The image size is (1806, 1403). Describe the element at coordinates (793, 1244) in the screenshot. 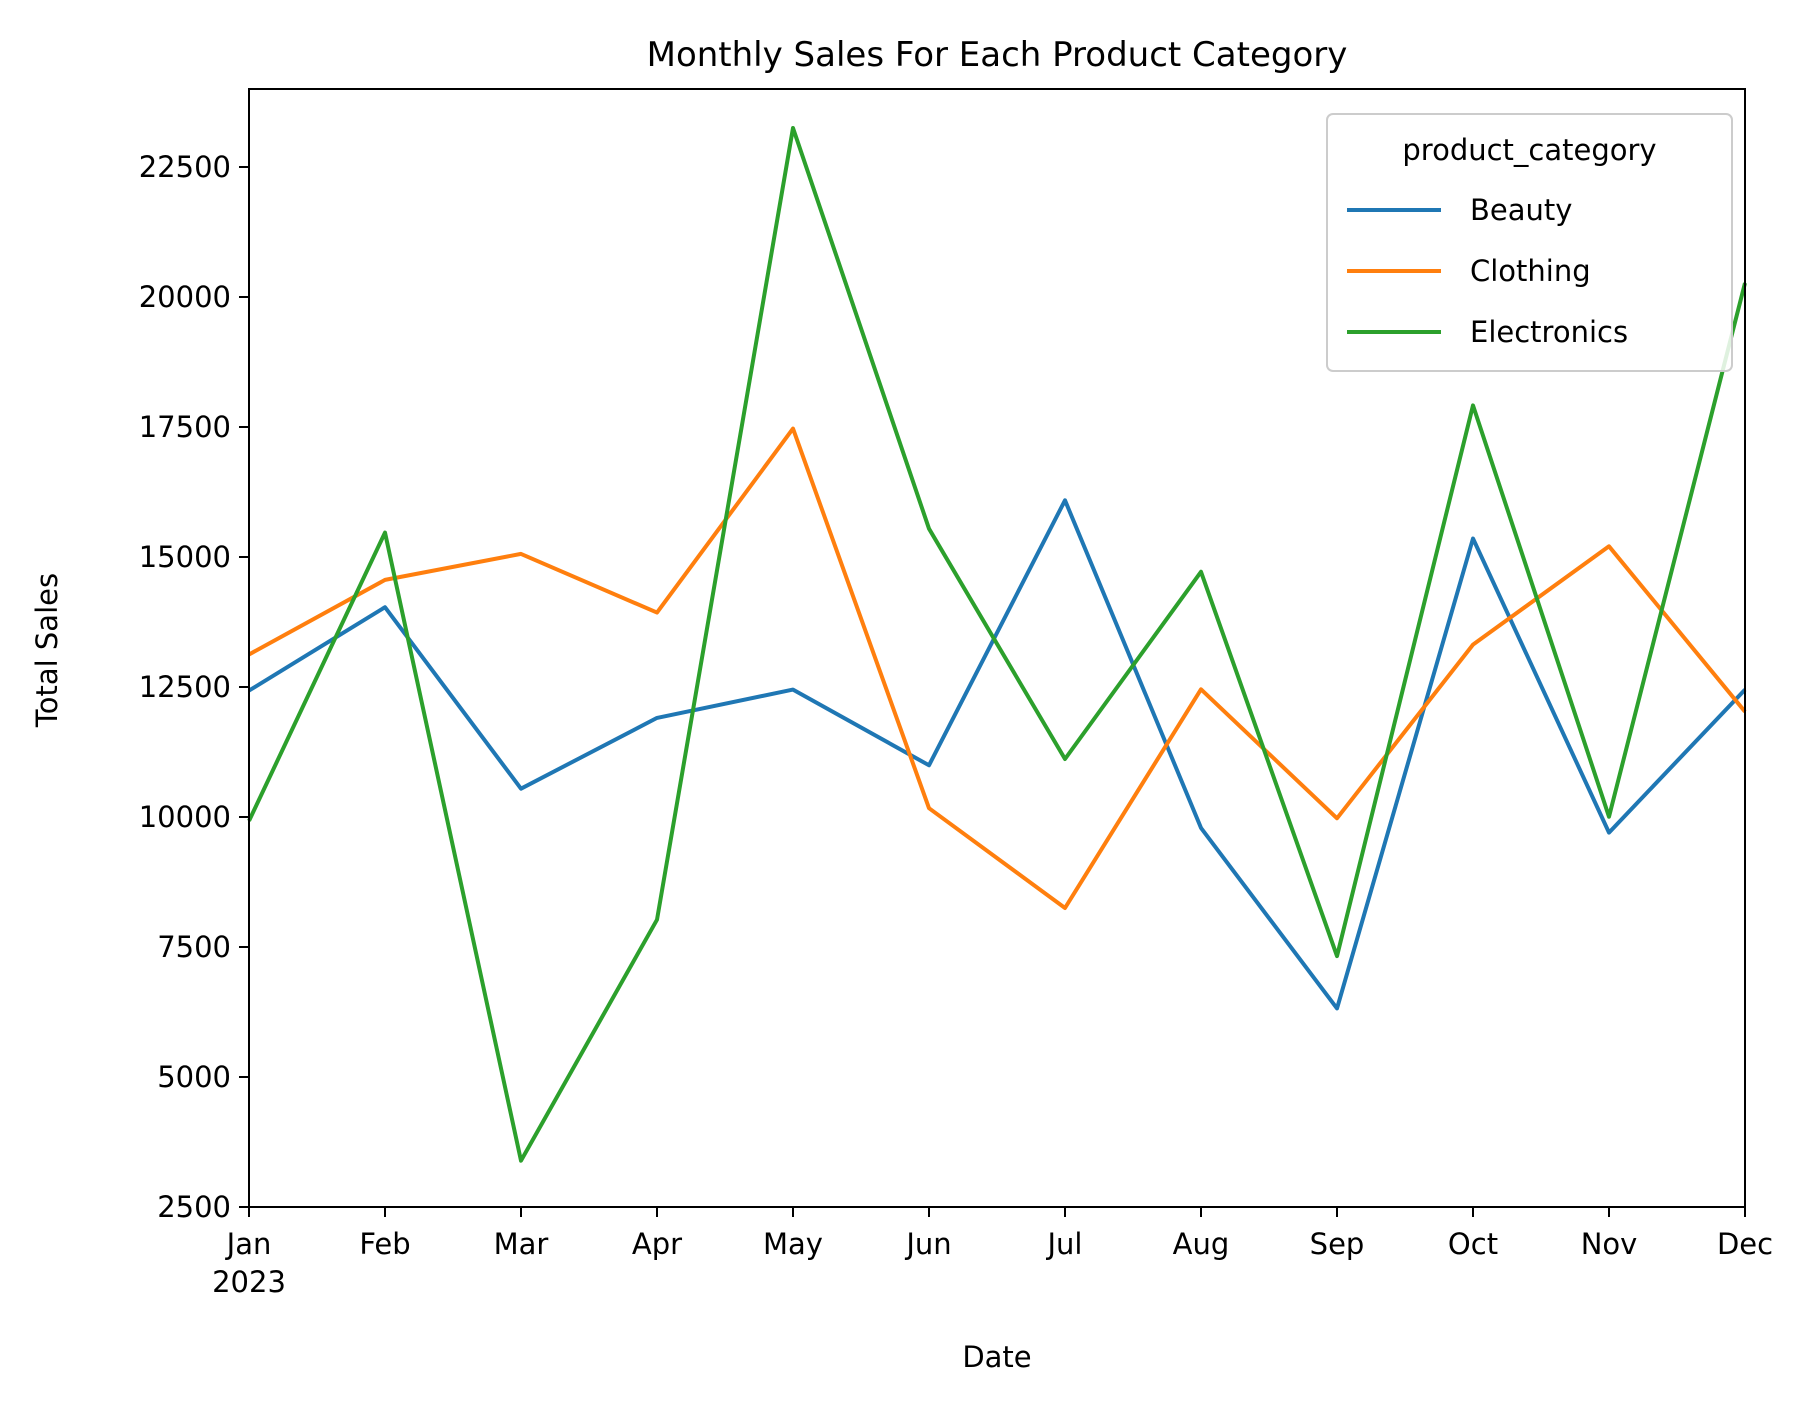

I see `x-tick-label: May` at that location.